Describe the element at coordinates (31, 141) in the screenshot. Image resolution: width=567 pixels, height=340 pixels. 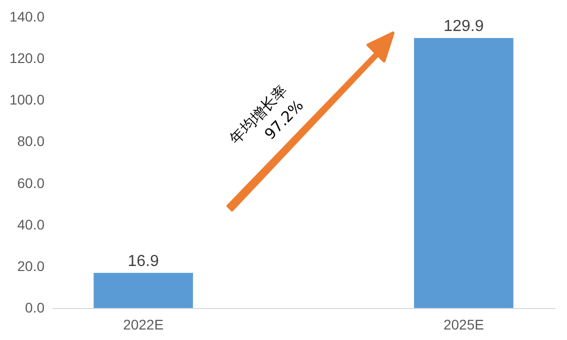
I see `y-tick-label: 80.0` at that location.